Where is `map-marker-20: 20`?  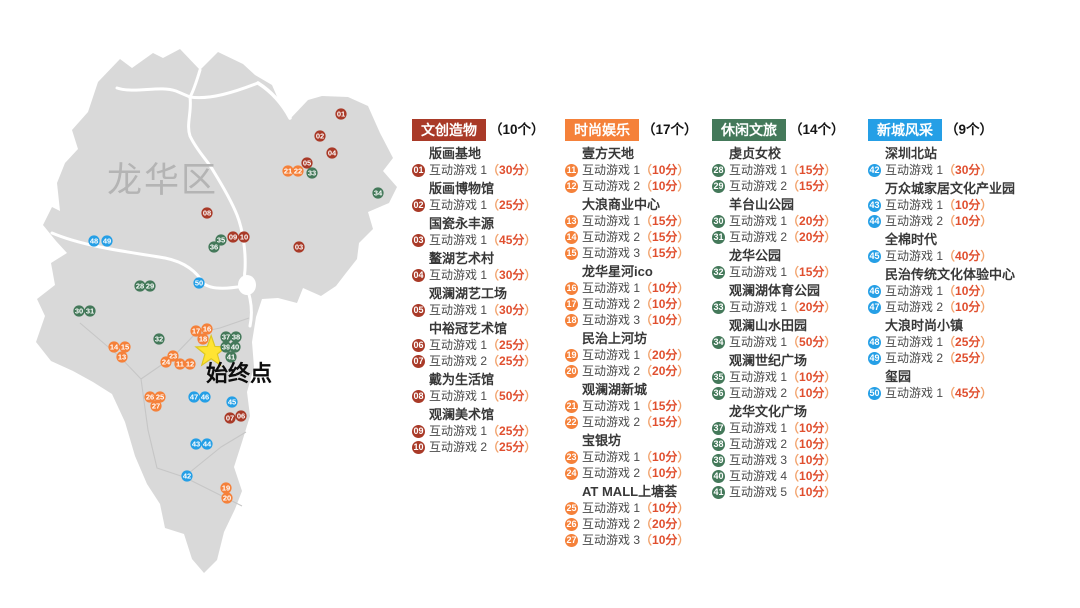 map-marker-20: 20 is located at coordinates (227, 498).